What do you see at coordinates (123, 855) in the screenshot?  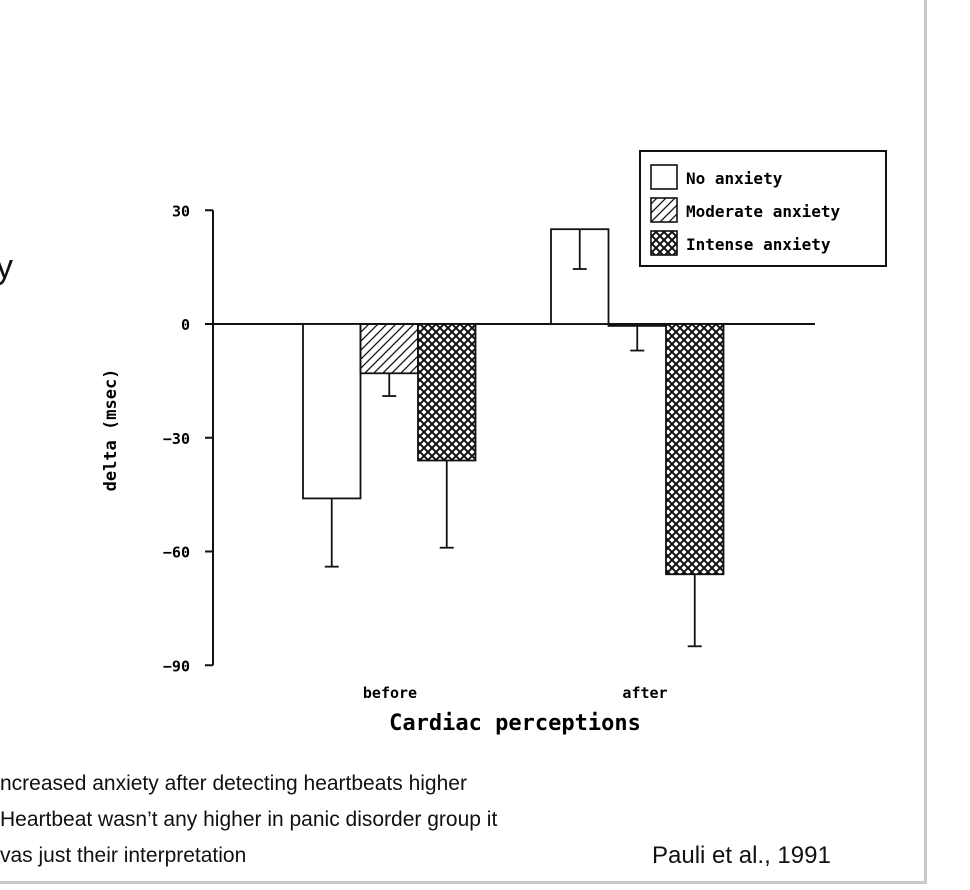 I see `bullet-line-3: vas just their interpretation` at bounding box center [123, 855].